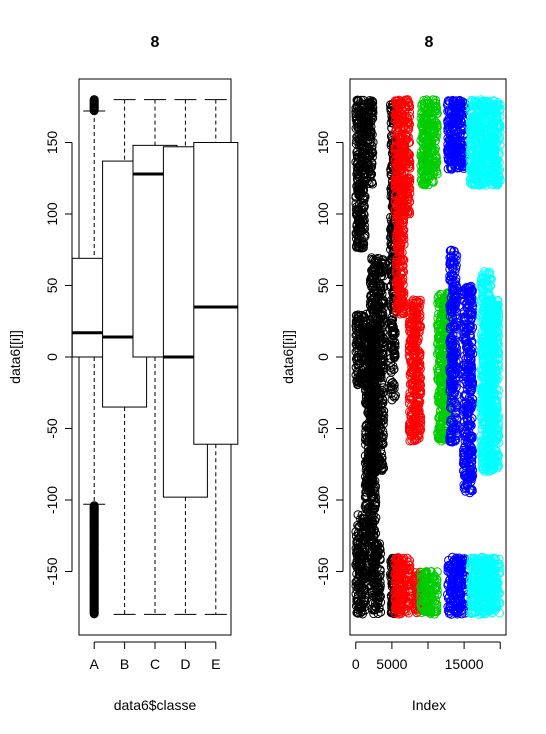 The image size is (546, 734). I want to click on y-tick-label: 100, so click(52, 214).